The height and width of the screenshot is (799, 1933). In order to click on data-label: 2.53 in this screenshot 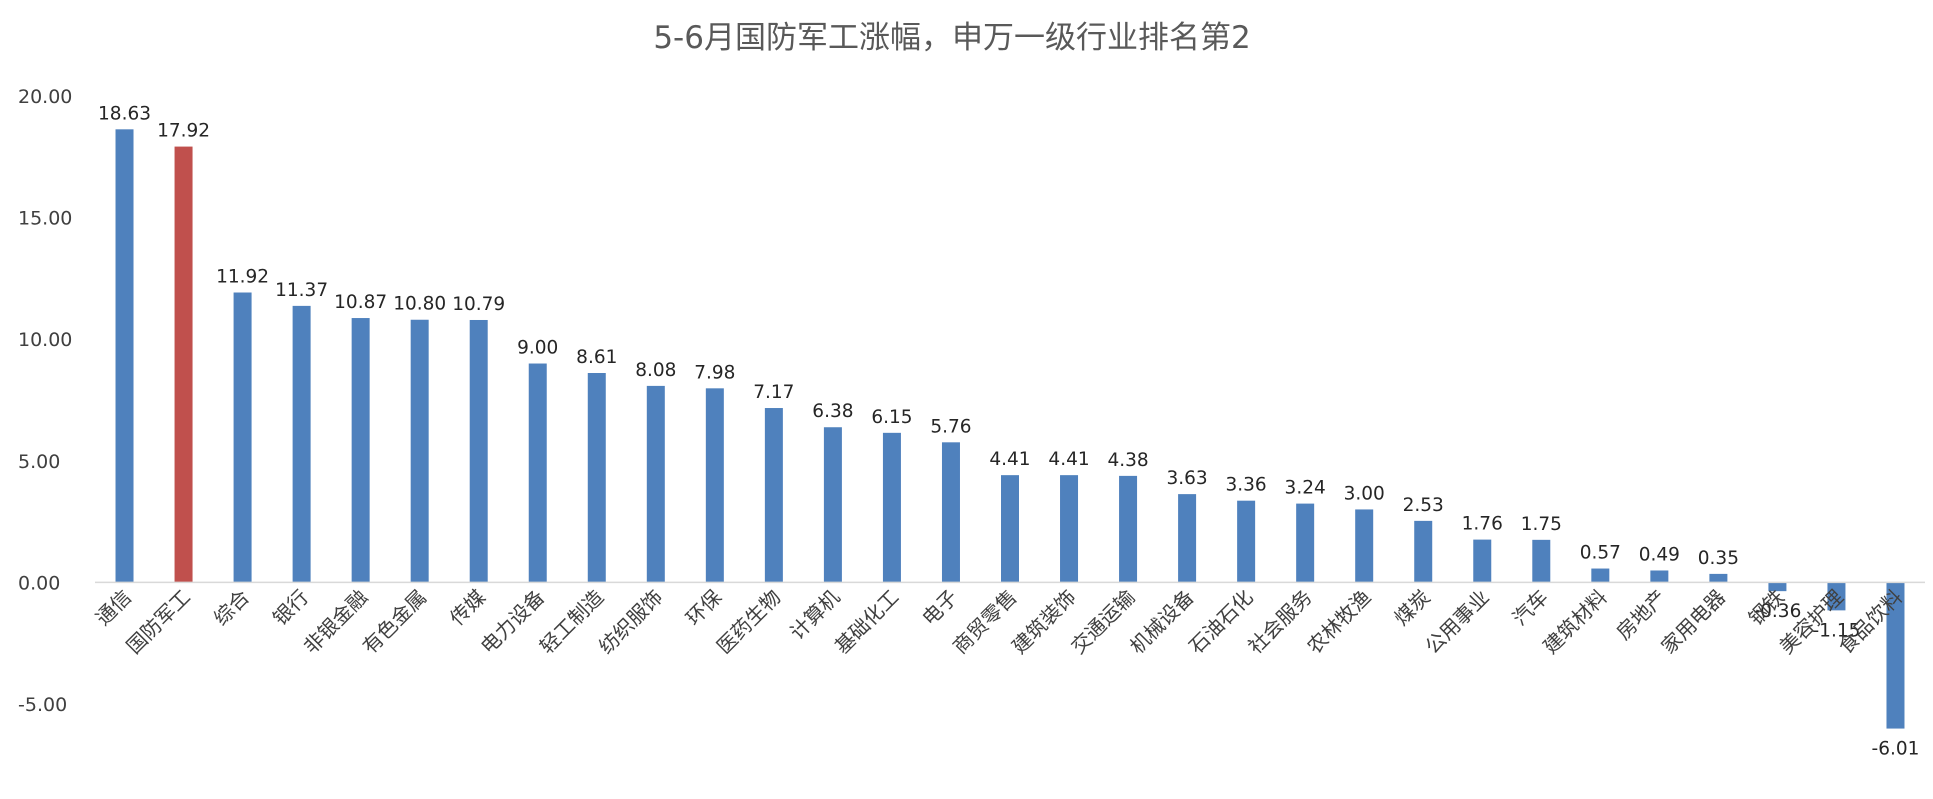, I will do `click(1423, 505)`.